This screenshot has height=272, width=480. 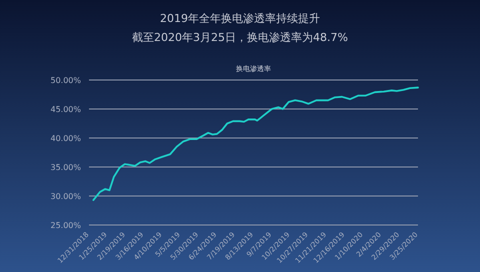 What do you see at coordinates (66, 167) in the screenshot?
I see `y-tick-label: 35.00%` at bounding box center [66, 167].